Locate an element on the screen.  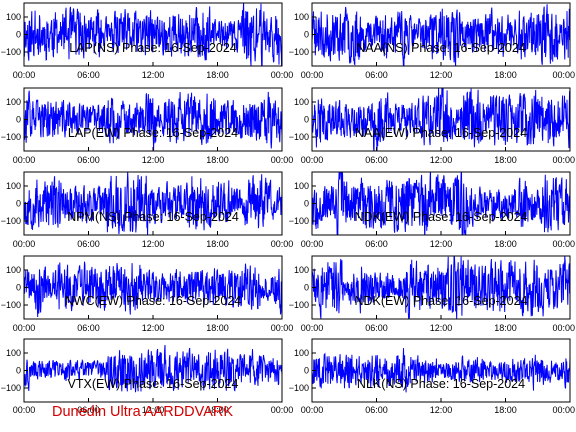
panel-title: NWC(EW) Phase: 16-Sep-2024 is located at coordinates (153, 301).